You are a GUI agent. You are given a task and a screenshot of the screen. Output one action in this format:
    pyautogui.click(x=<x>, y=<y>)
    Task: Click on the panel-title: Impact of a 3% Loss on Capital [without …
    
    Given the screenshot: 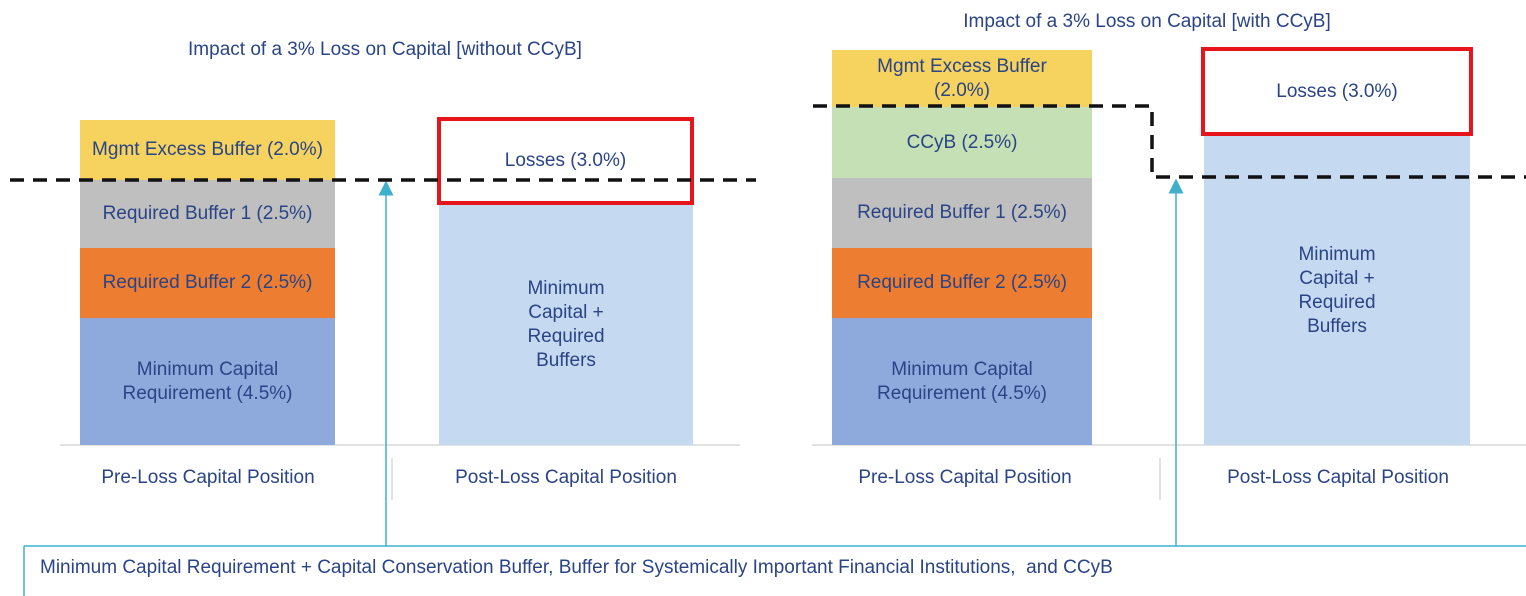 What is the action you would take?
    pyautogui.click(x=385, y=49)
    